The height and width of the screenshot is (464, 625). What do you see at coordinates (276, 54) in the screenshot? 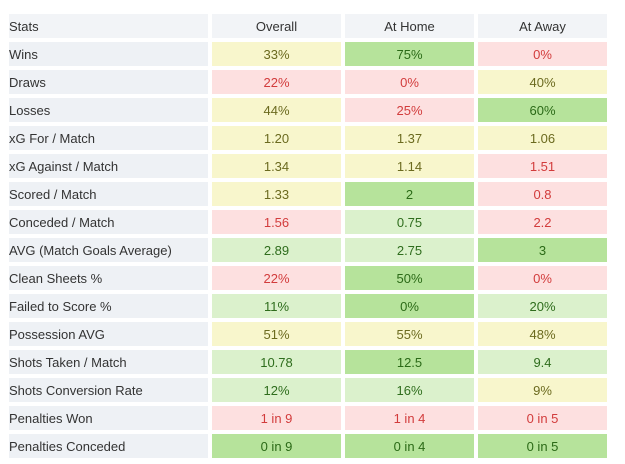
I see `stat-value-overall: 33%` at bounding box center [276, 54].